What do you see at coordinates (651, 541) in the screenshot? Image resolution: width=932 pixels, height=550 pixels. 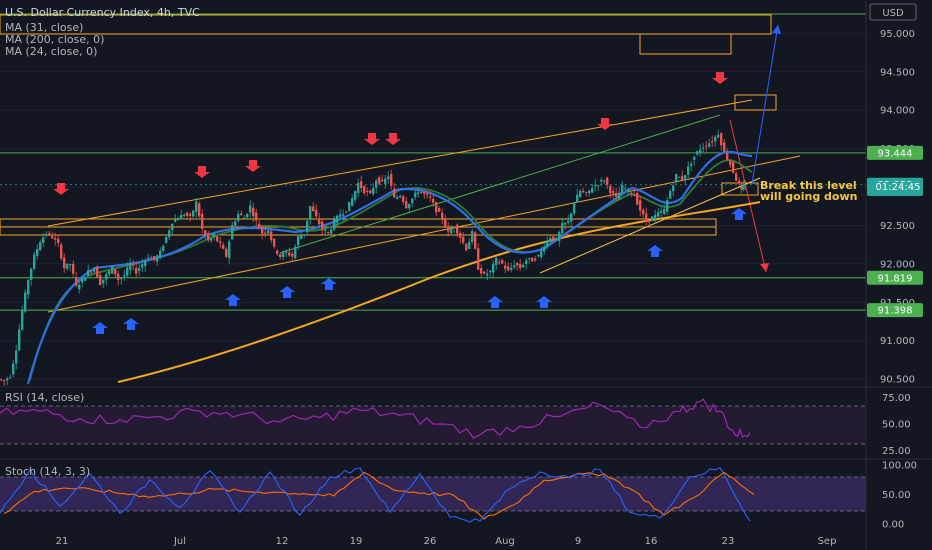 I see `time-tick-label: 16` at bounding box center [651, 541].